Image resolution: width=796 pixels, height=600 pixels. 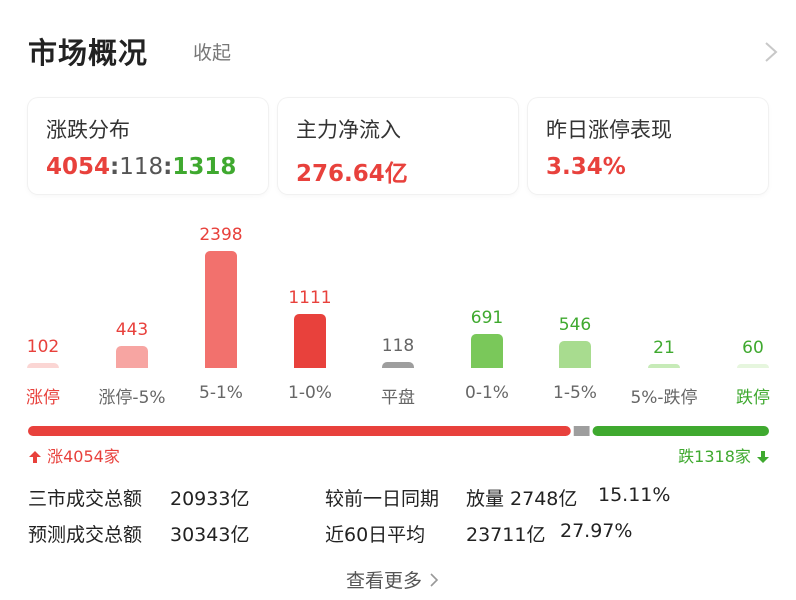 What do you see at coordinates (575, 393) in the screenshot?
I see `bar-category-label-6: 1-5%` at bounding box center [575, 393].